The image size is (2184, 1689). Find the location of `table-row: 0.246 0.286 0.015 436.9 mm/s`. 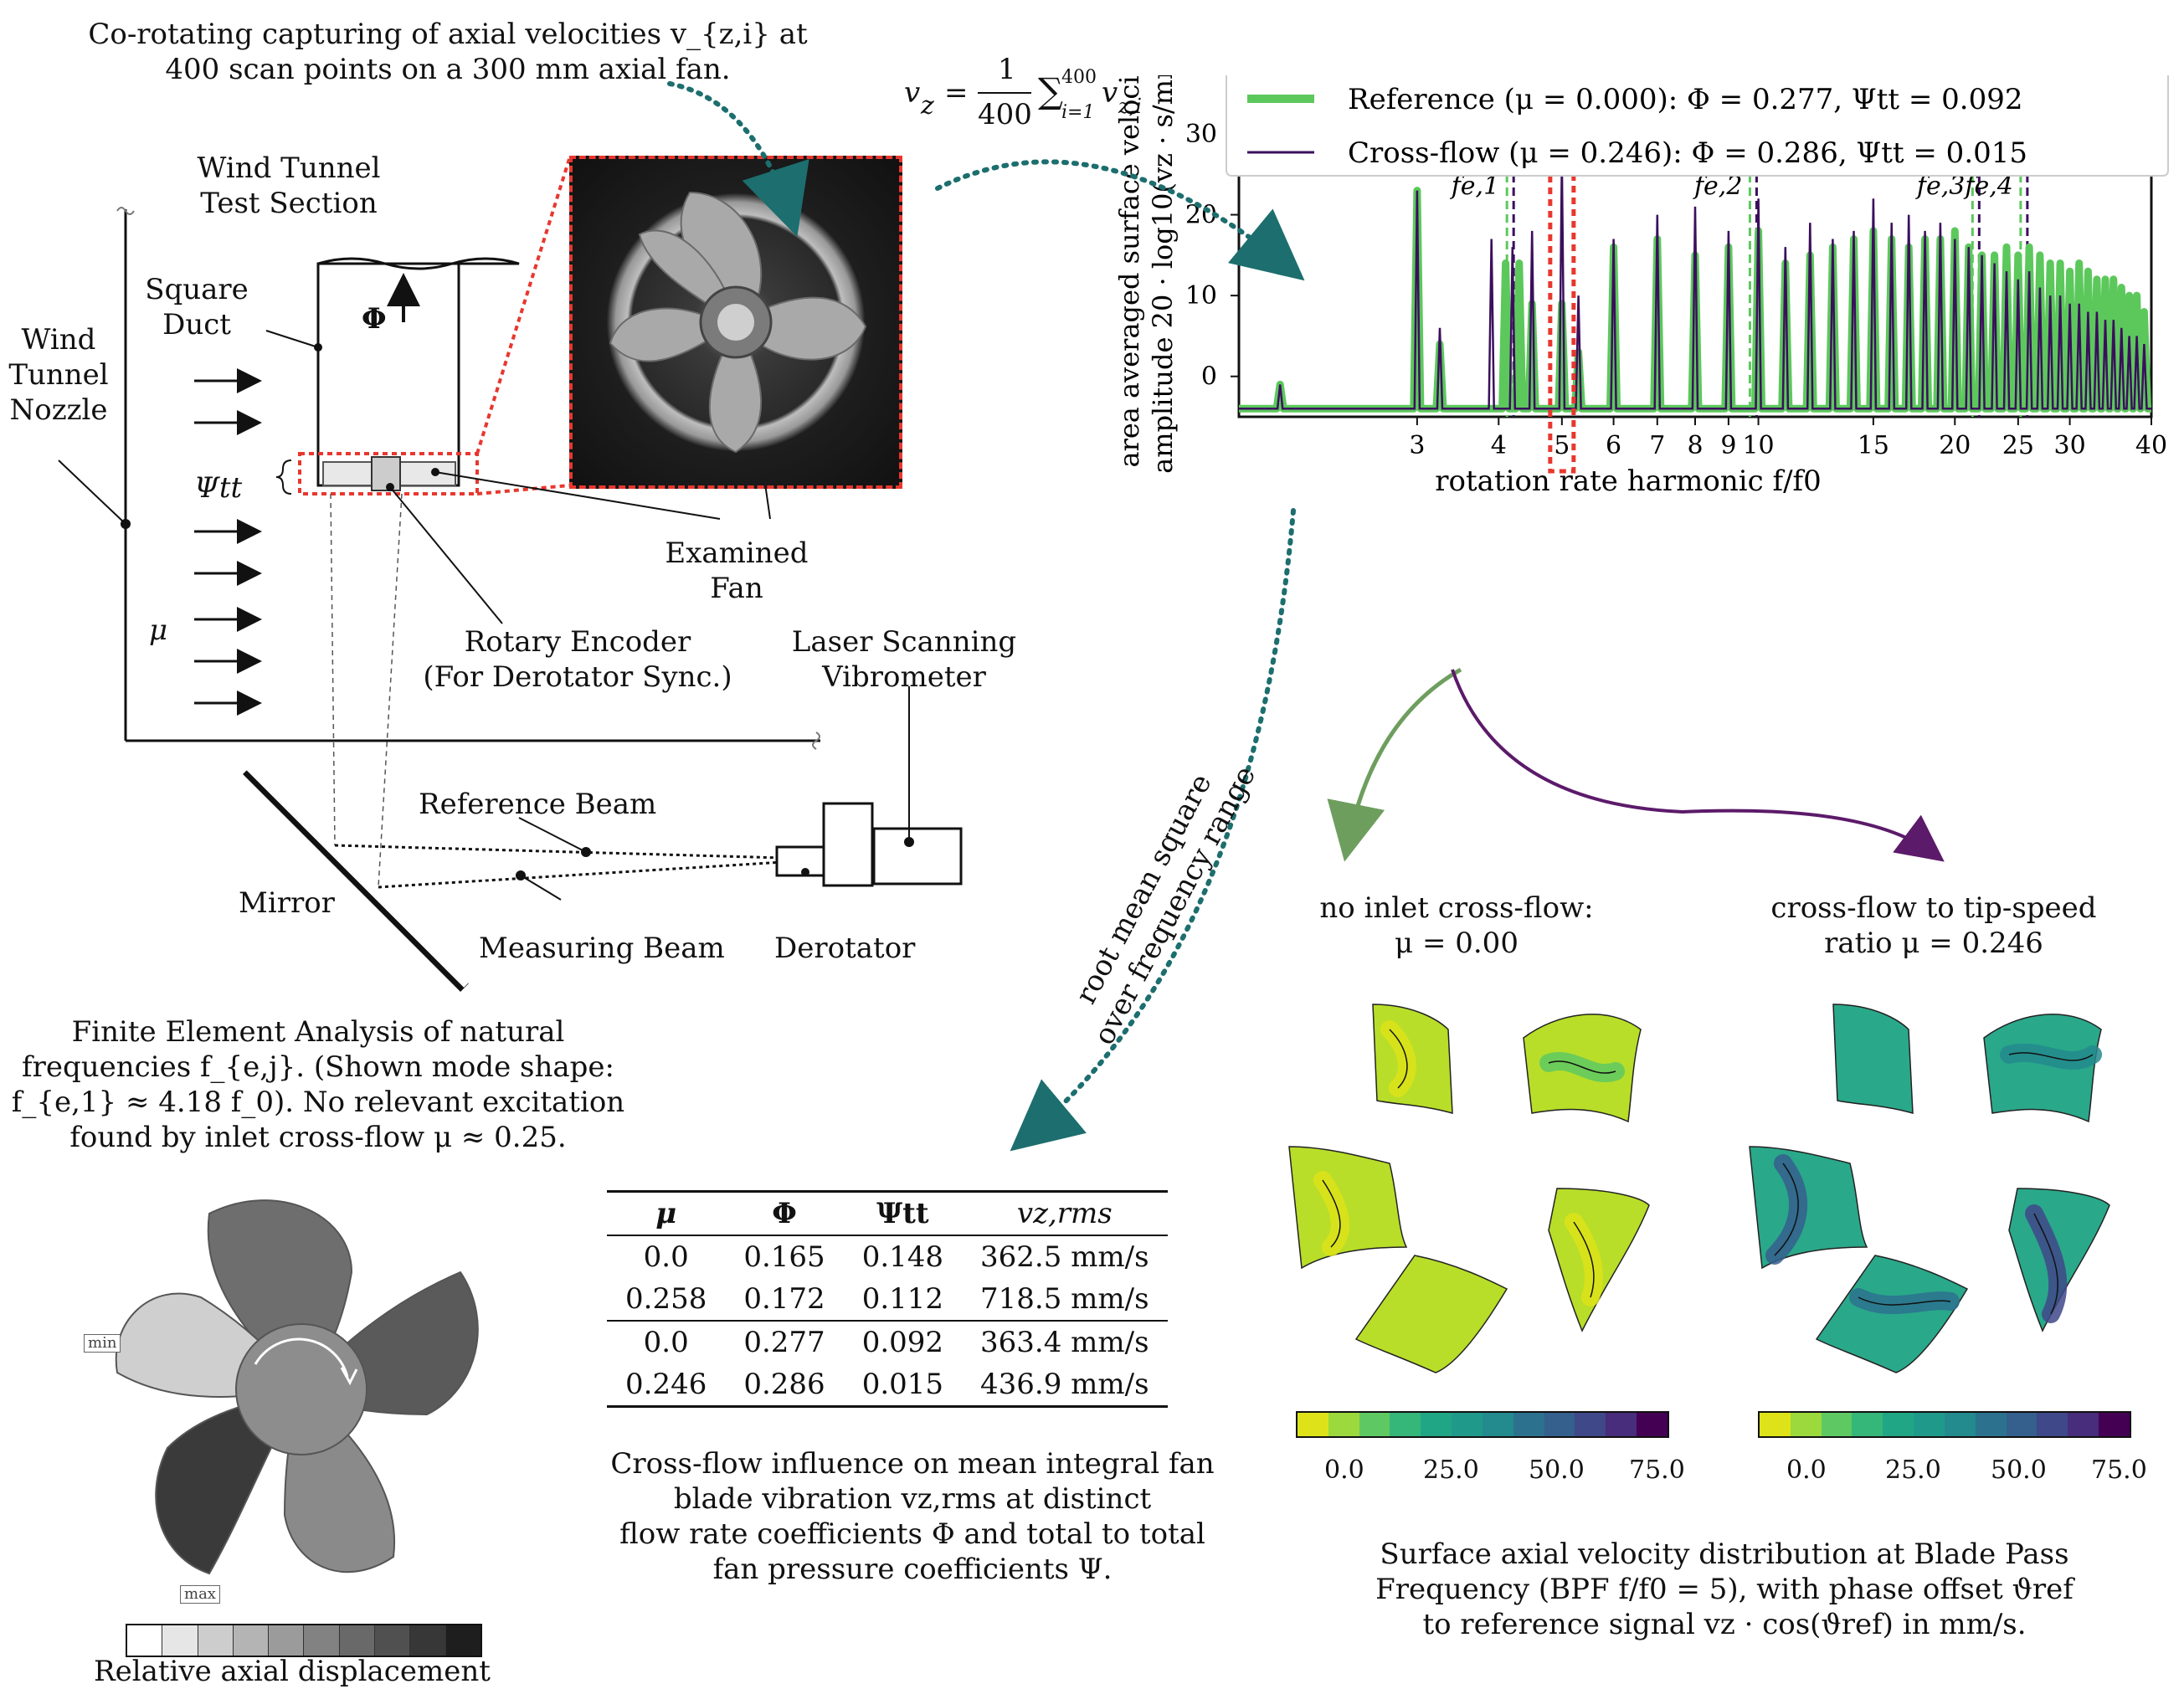

table-row: 0.246 0.286 0.015 436.9 mm/s is located at coordinates (887, 1385).